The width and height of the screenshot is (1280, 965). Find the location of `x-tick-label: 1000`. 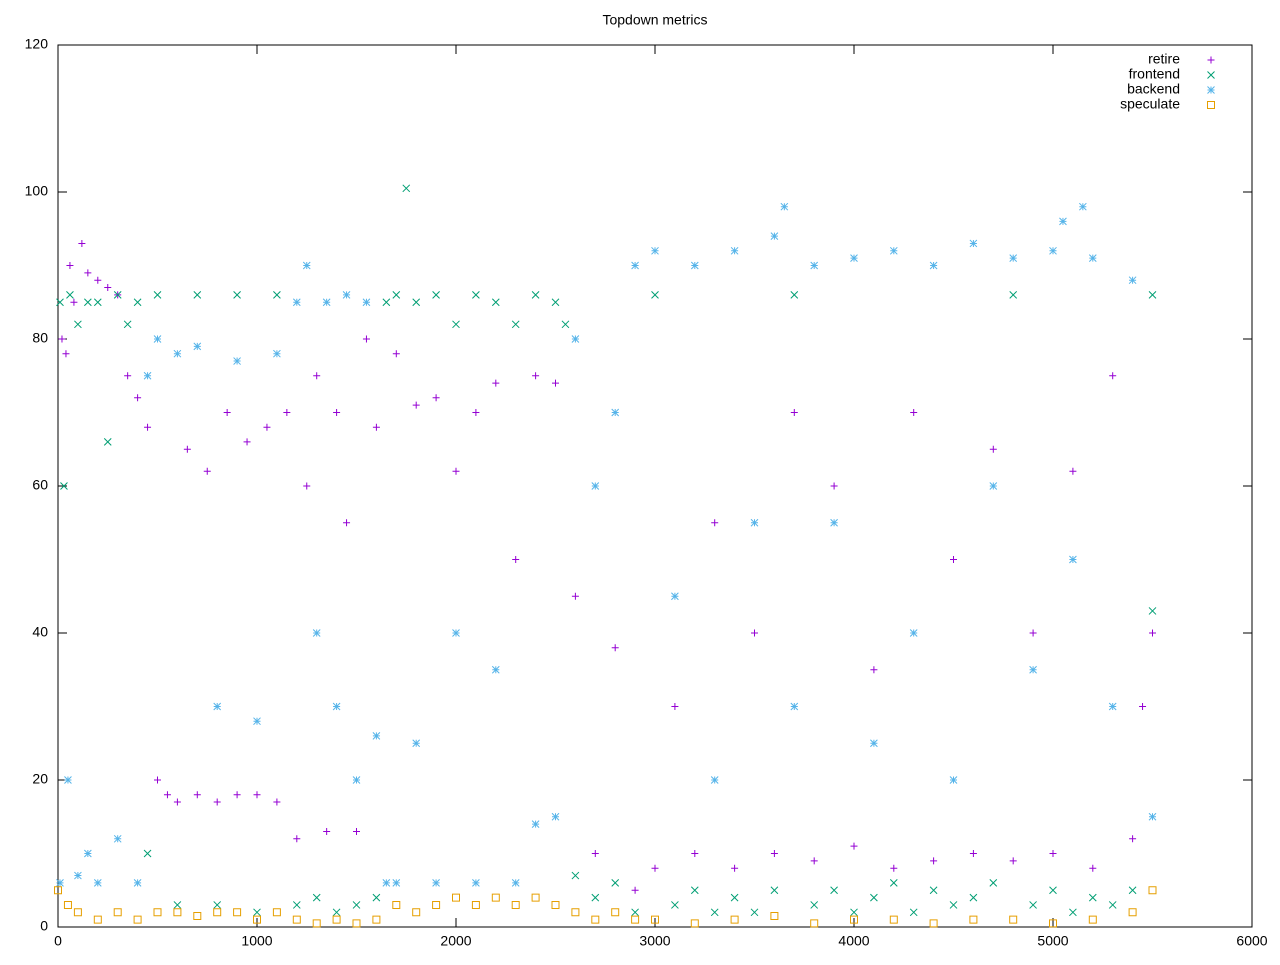

x-tick-label: 1000 is located at coordinates (256, 941).